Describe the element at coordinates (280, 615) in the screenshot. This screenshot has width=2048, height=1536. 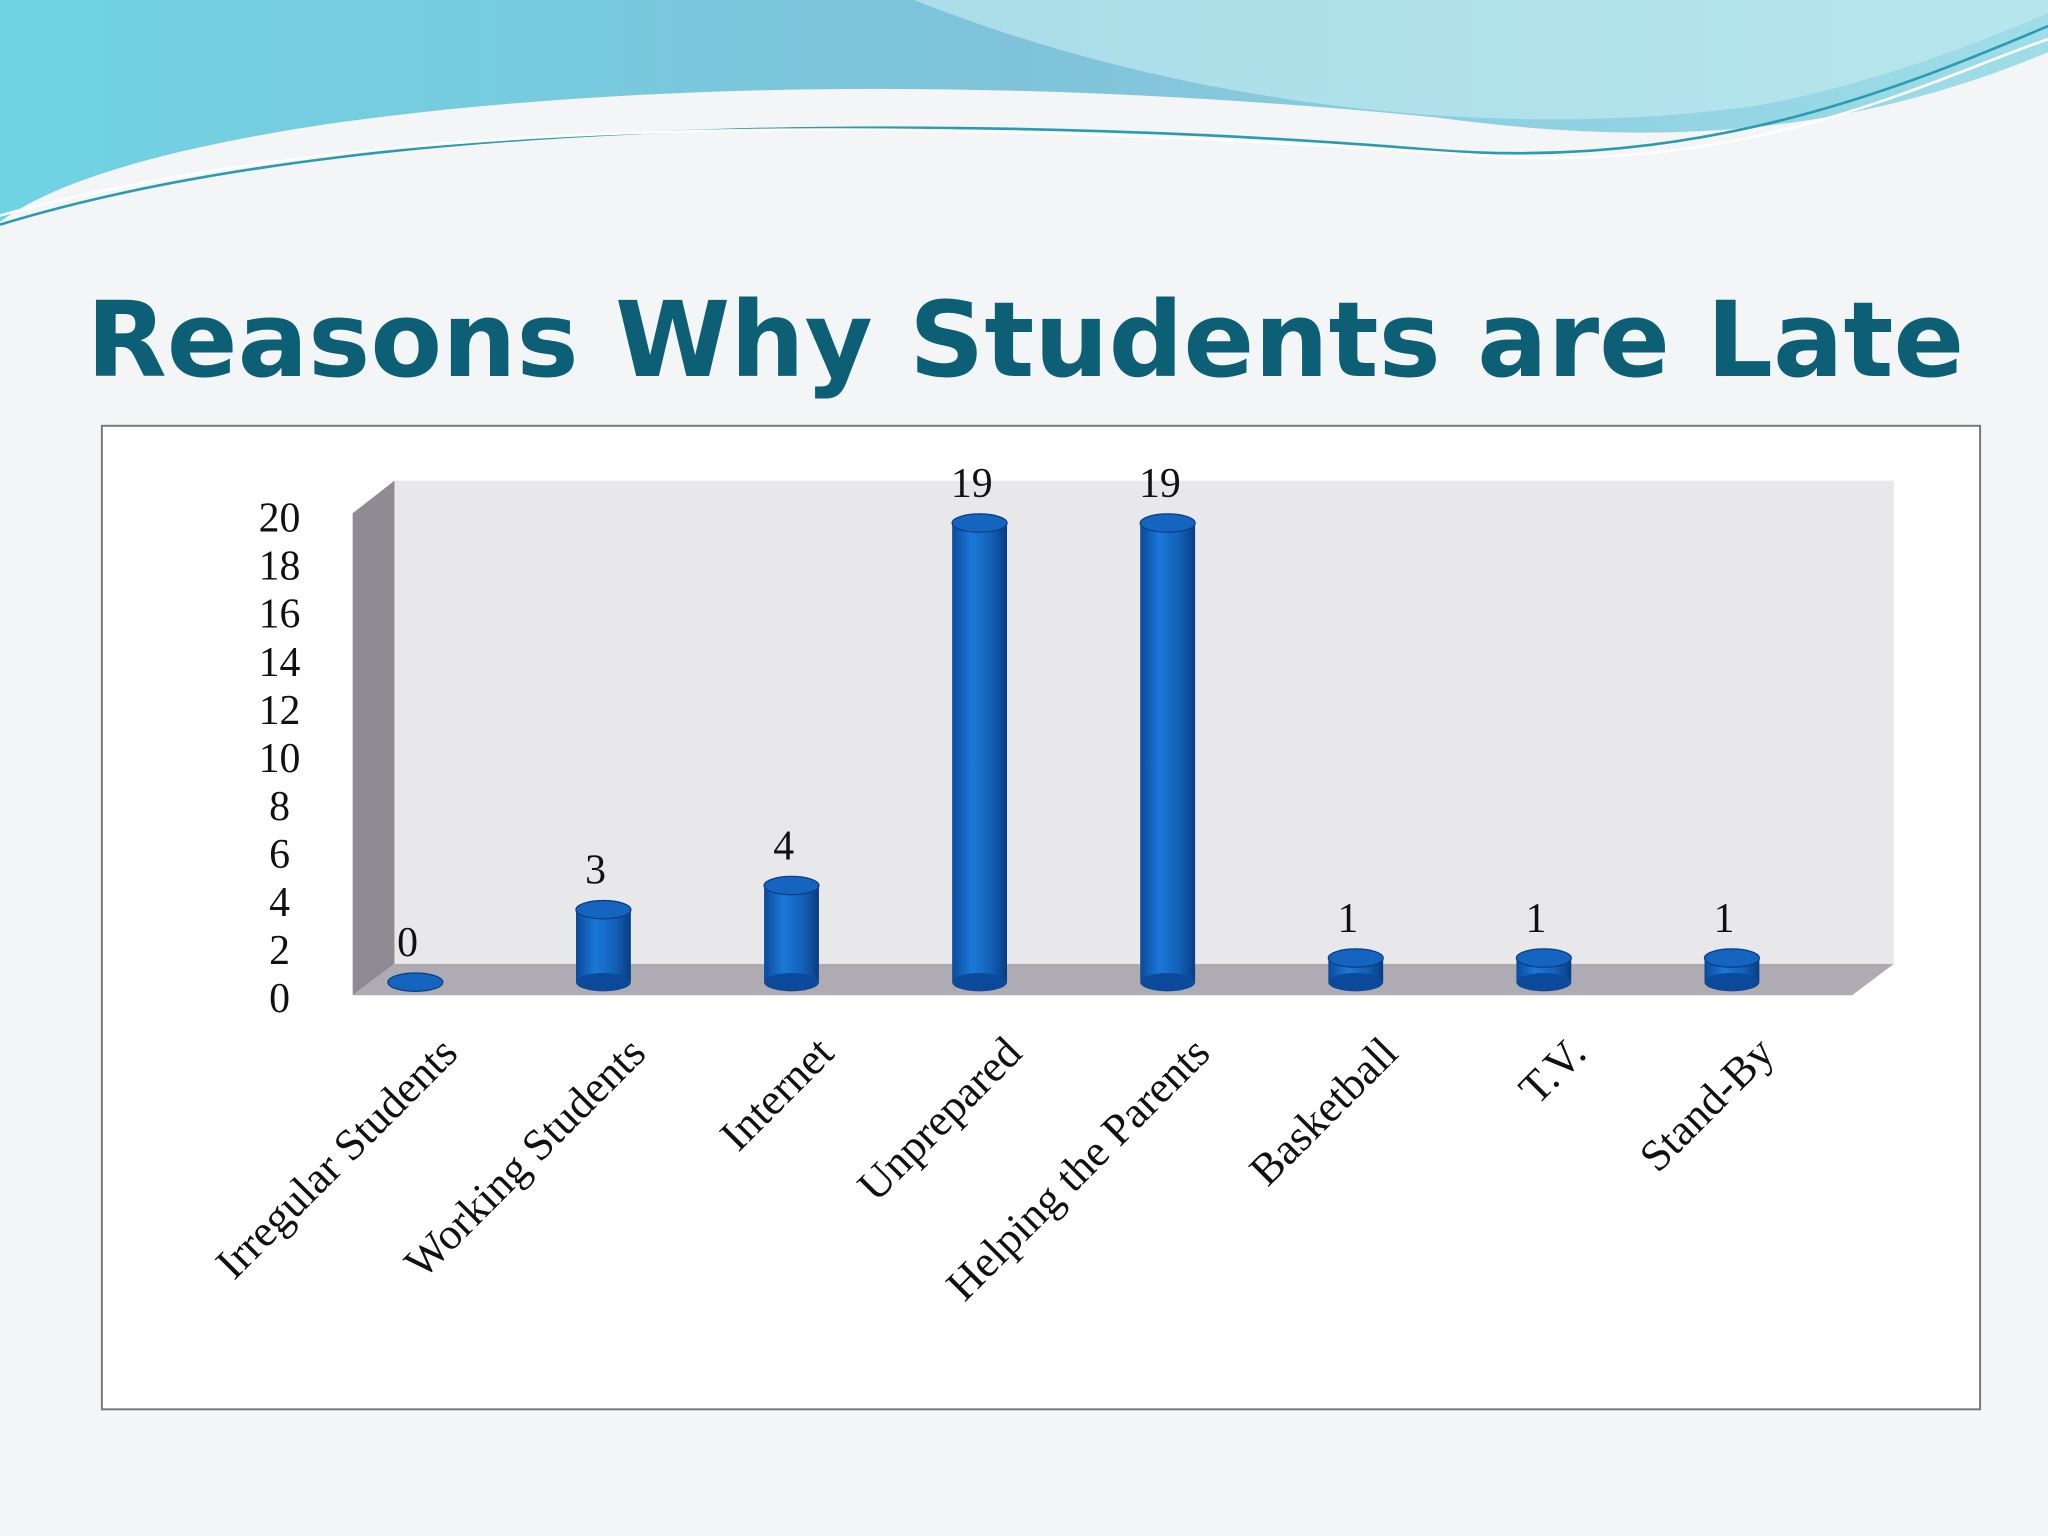
I see `y-tick-label: 16` at that location.